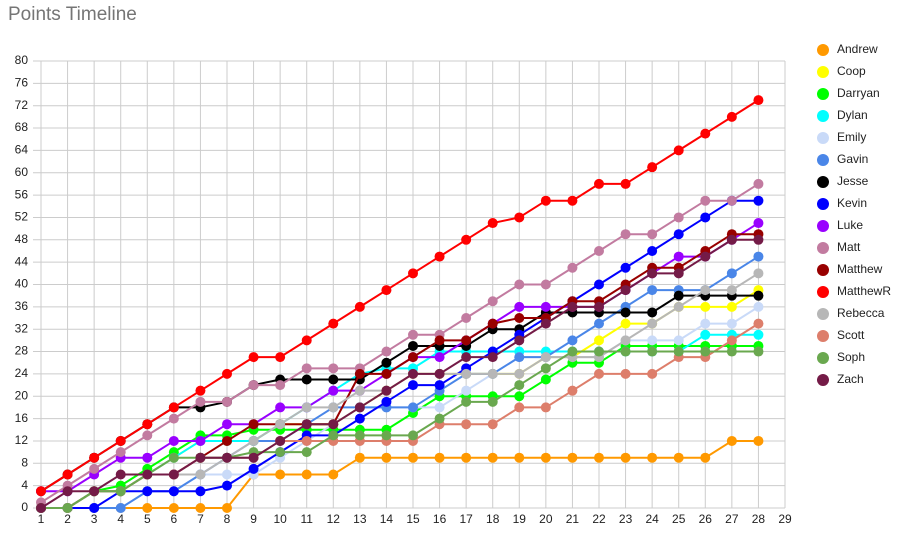  Describe the element at coordinates (841, 335) in the screenshot. I see `legend-item: Scott` at that location.